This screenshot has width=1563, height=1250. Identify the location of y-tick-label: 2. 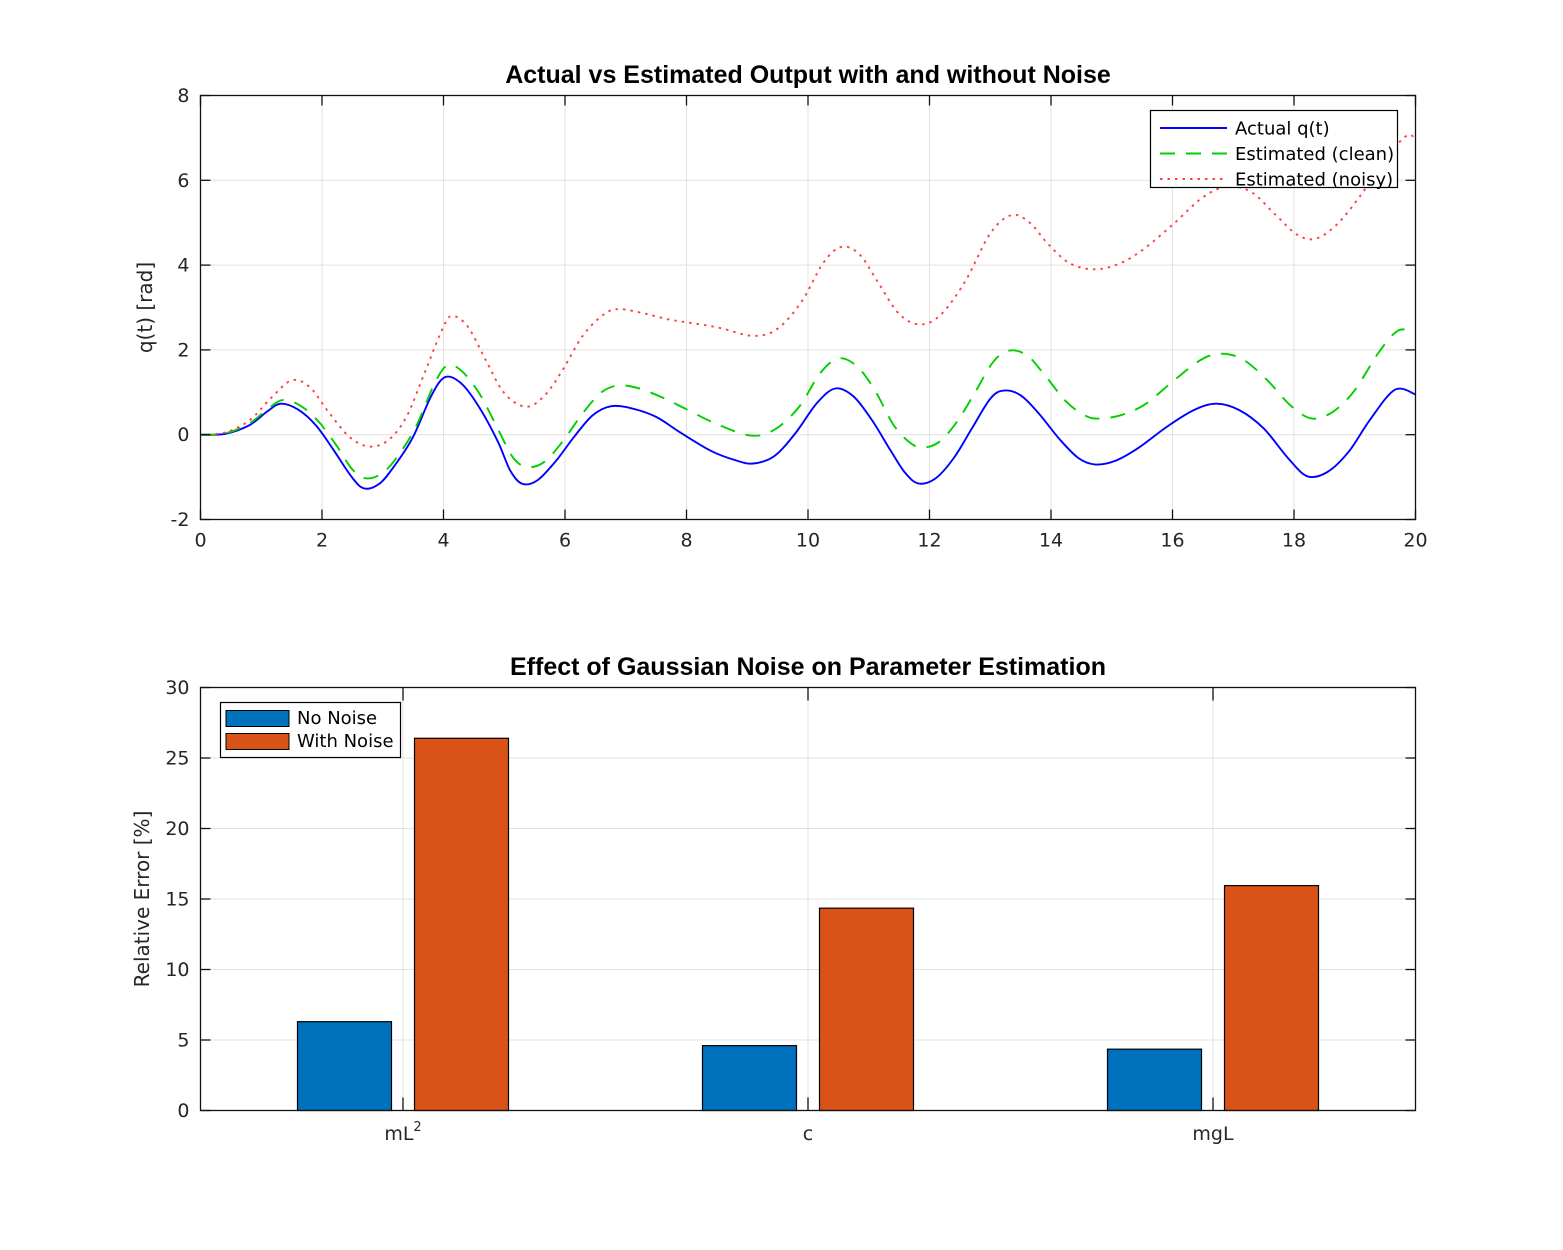
(183, 350).